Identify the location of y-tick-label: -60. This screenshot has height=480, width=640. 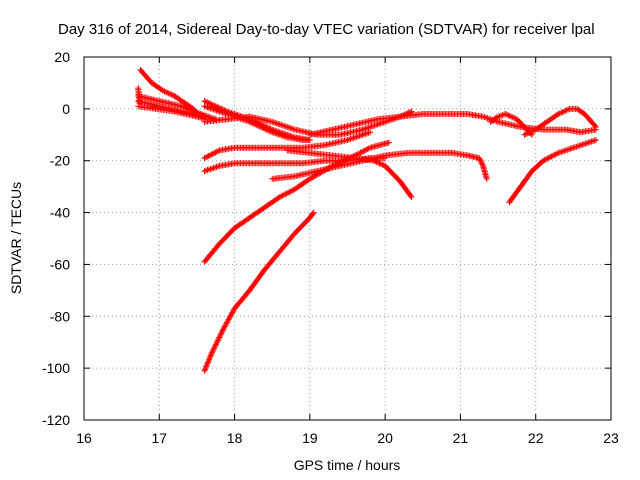
(60, 264).